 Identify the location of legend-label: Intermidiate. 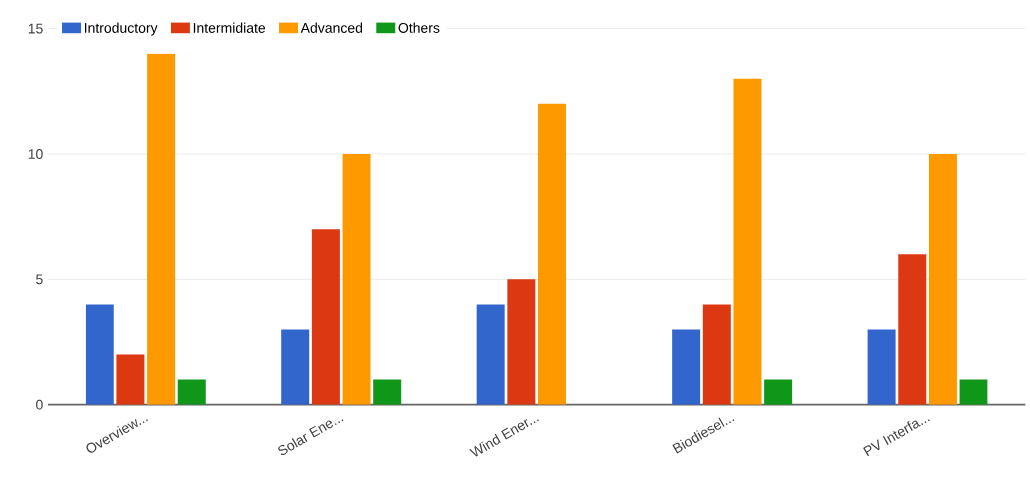
(229, 27).